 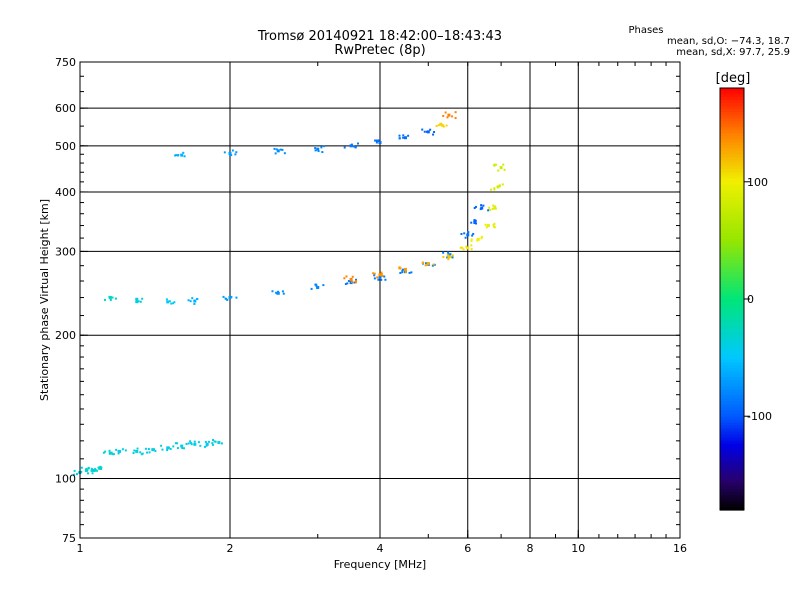 I want to click on colorbar-label: [deg], so click(x=733, y=78).